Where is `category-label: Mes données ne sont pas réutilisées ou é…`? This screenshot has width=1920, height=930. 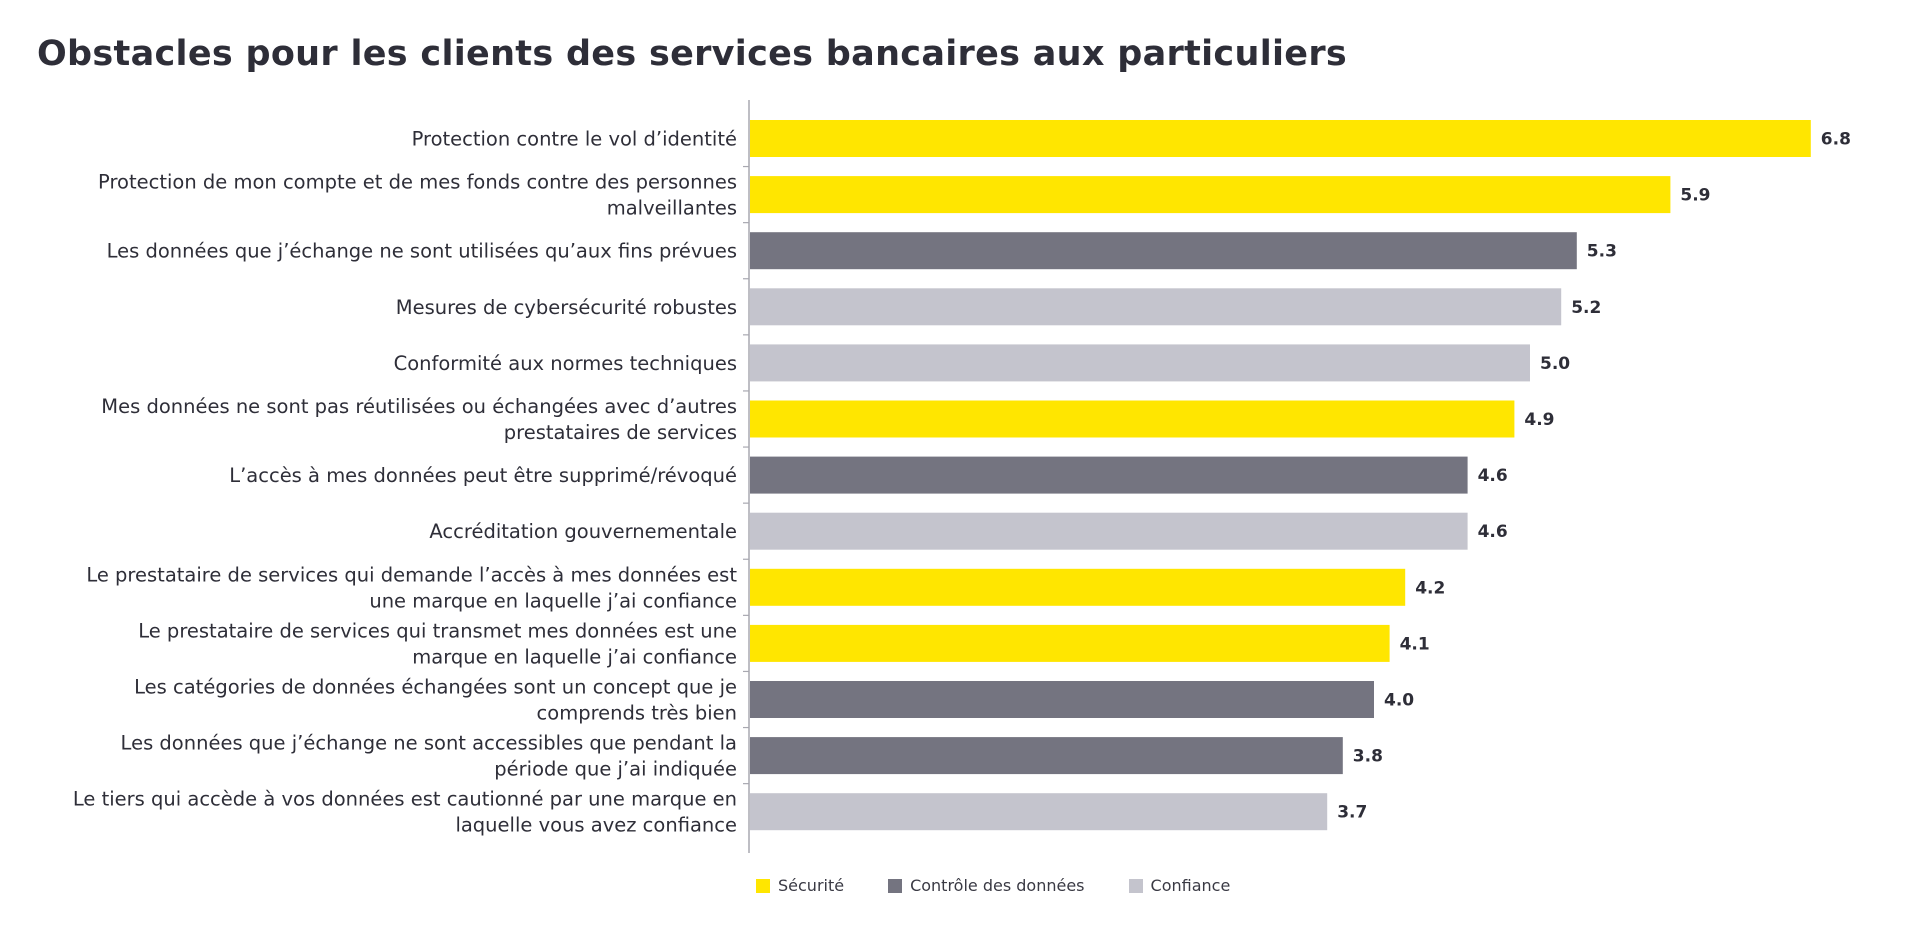
category-label: Mes données ne sont pas réutilisées ou é… is located at coordinates (419, 419).